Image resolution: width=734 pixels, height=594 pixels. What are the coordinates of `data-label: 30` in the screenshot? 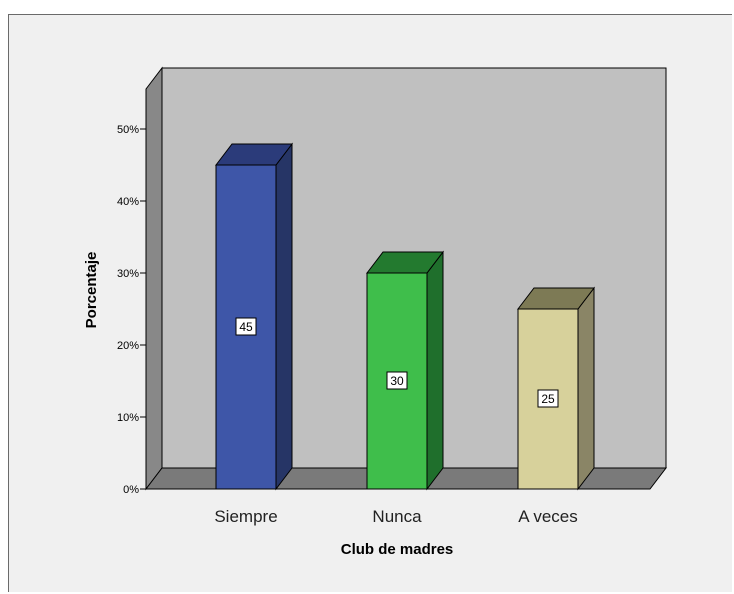 It's located at (397, 381).